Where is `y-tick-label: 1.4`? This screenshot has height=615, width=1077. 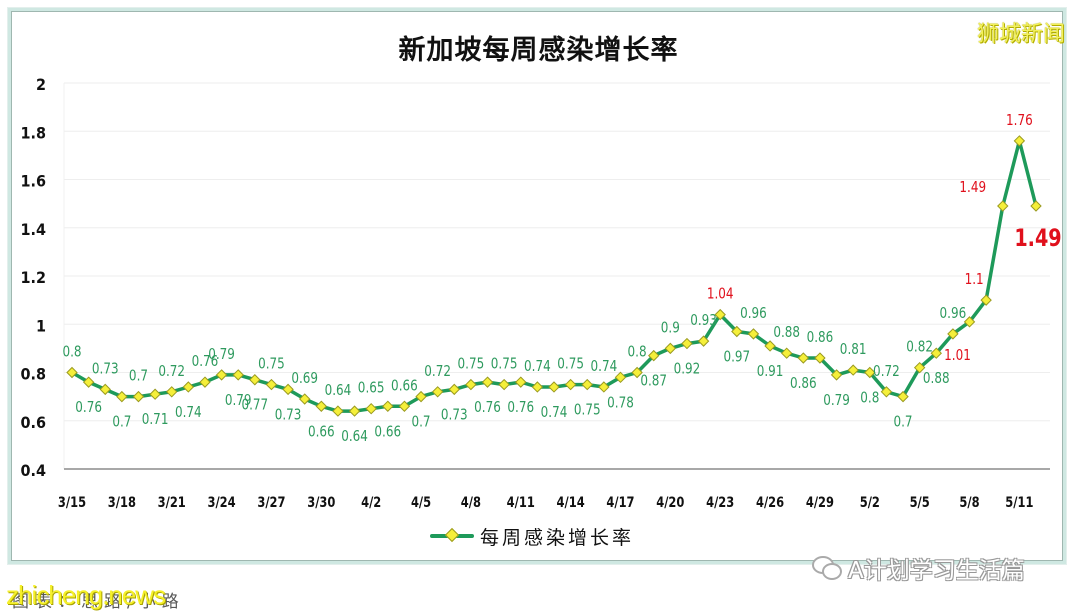 y-tick-label: 1.4 is located at coordinates (34, 229).